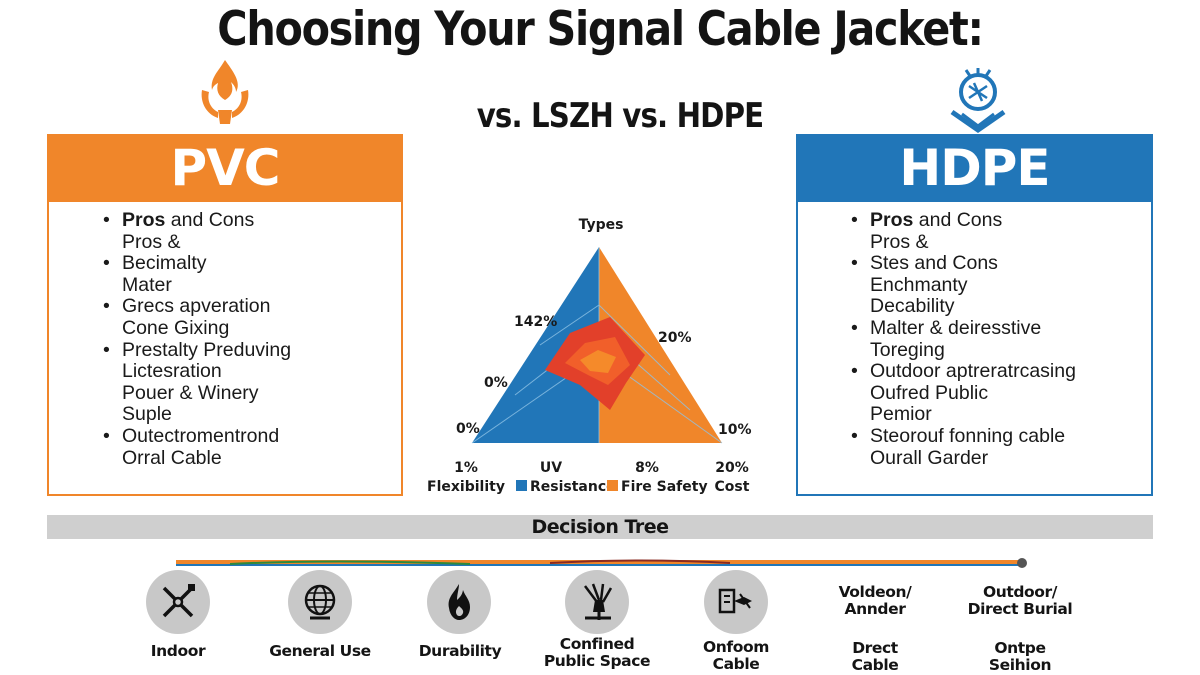 This screenshot has width=1200, height=675. Describe the element at coordinates (147, 414) in the screenshot. I see `pvc-item-text: Suple` at that location.